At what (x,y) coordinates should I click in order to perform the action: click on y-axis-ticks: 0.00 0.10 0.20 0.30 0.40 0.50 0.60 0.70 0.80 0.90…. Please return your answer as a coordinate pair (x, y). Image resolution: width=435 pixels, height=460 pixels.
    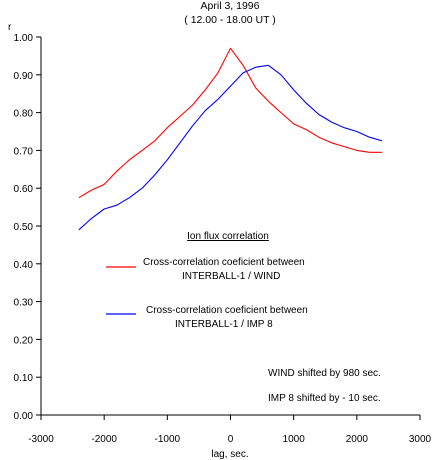
    Looking at the image, I should click on (27, 227).